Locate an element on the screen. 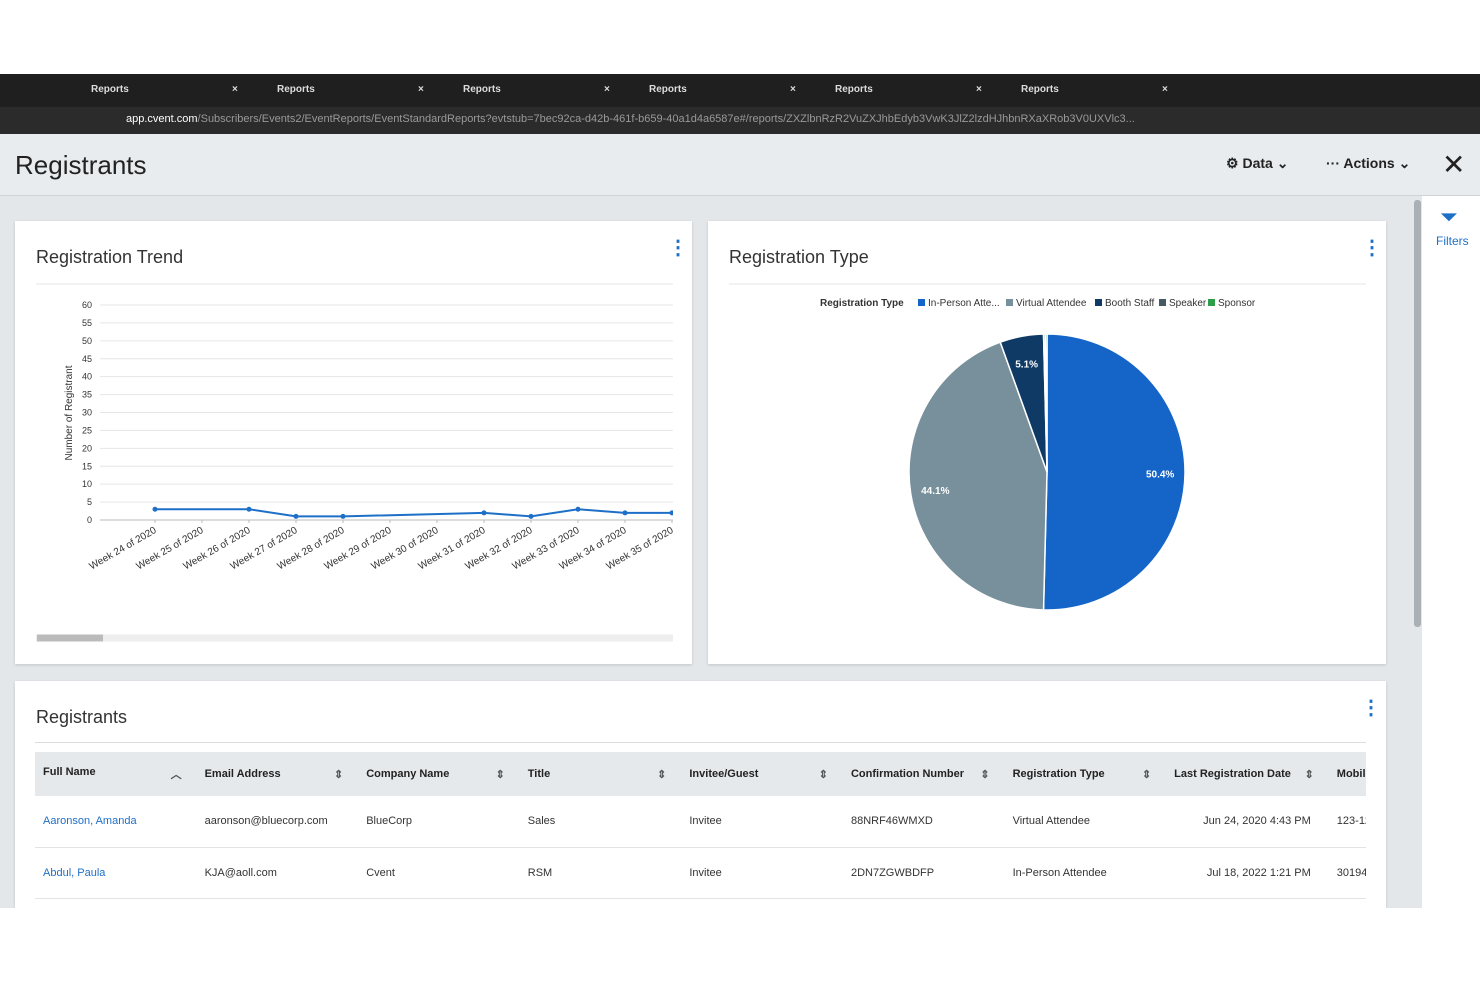  scrollbar is located at coordinates (1417, 413).